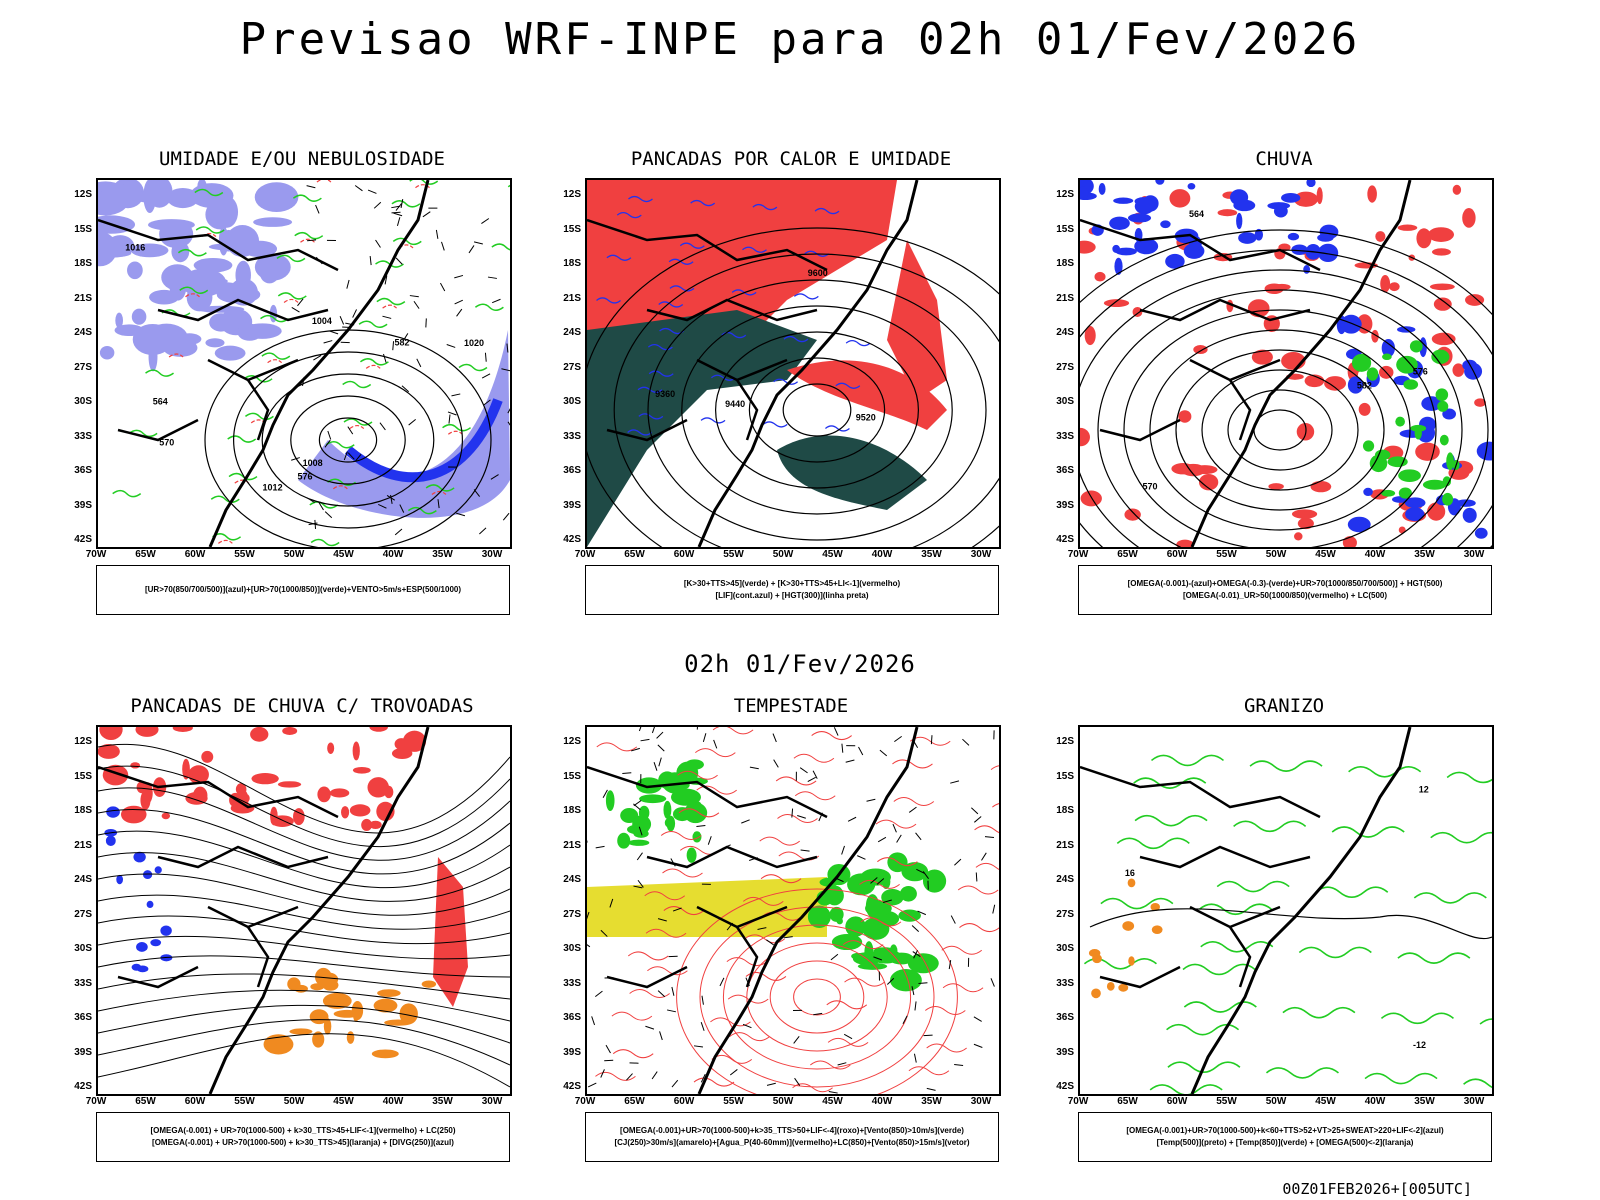 Image resolution: width=1600 pixels, height=1200 pixels. I want to click on y-tick-label: 27S, so click(83, 367).